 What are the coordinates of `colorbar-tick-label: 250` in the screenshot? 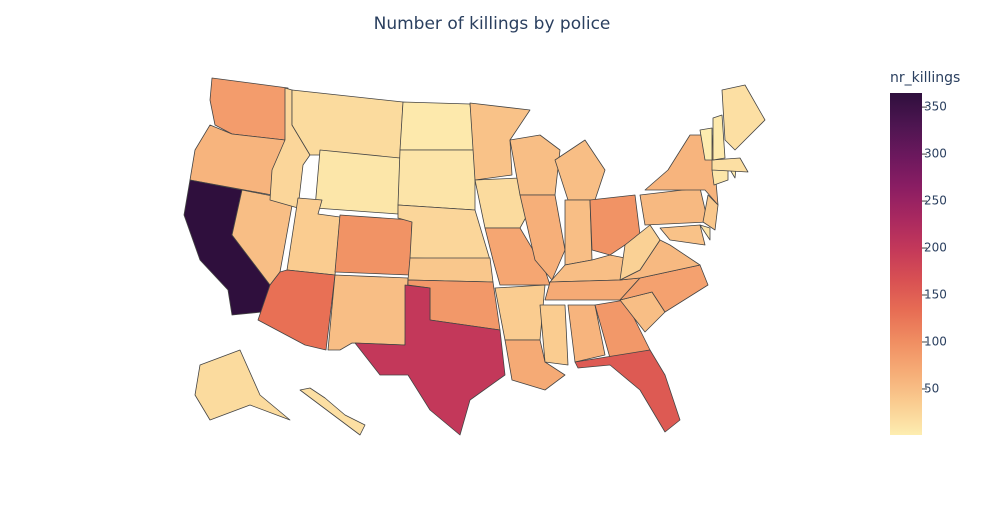 It's located at (935, 201).